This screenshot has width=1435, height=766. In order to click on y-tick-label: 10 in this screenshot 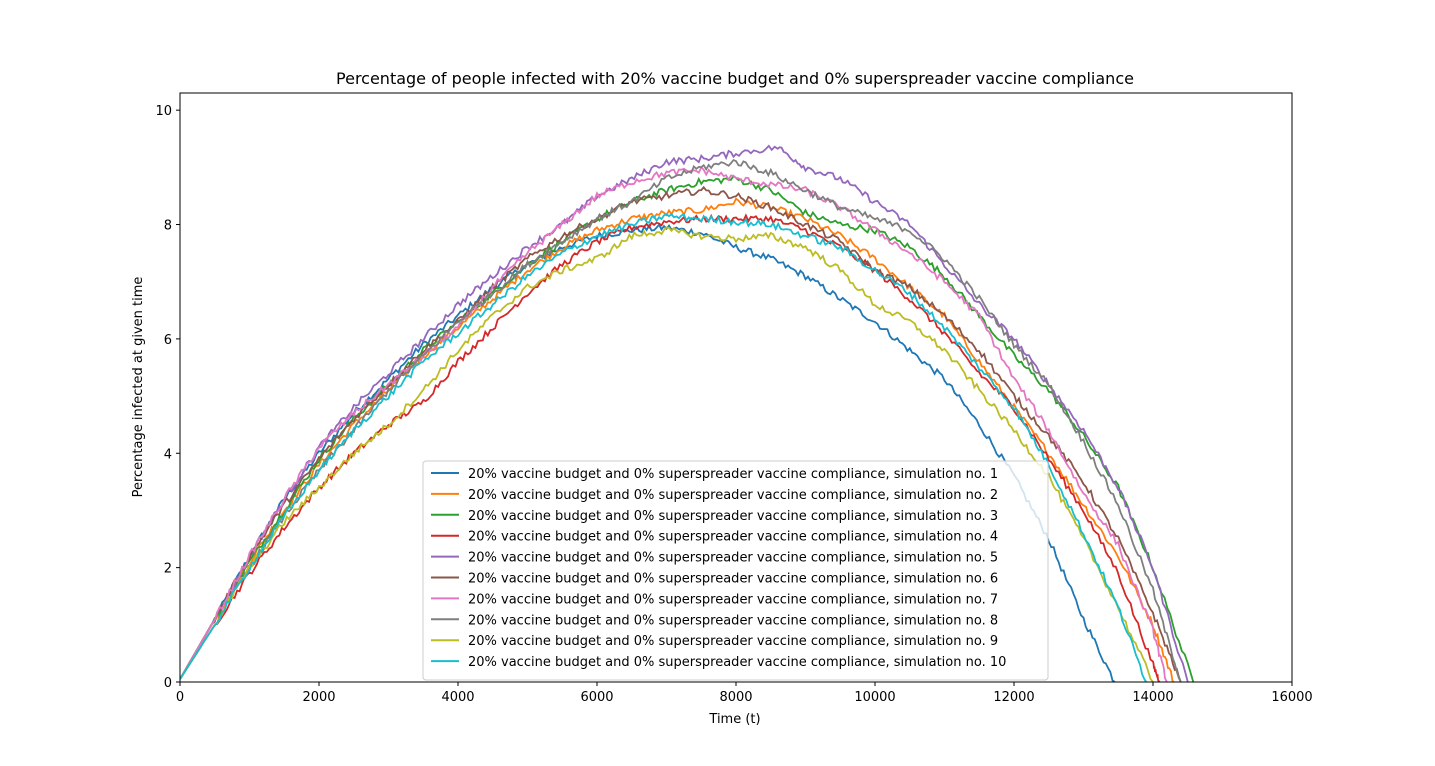, I will do `click(163, 111)`.